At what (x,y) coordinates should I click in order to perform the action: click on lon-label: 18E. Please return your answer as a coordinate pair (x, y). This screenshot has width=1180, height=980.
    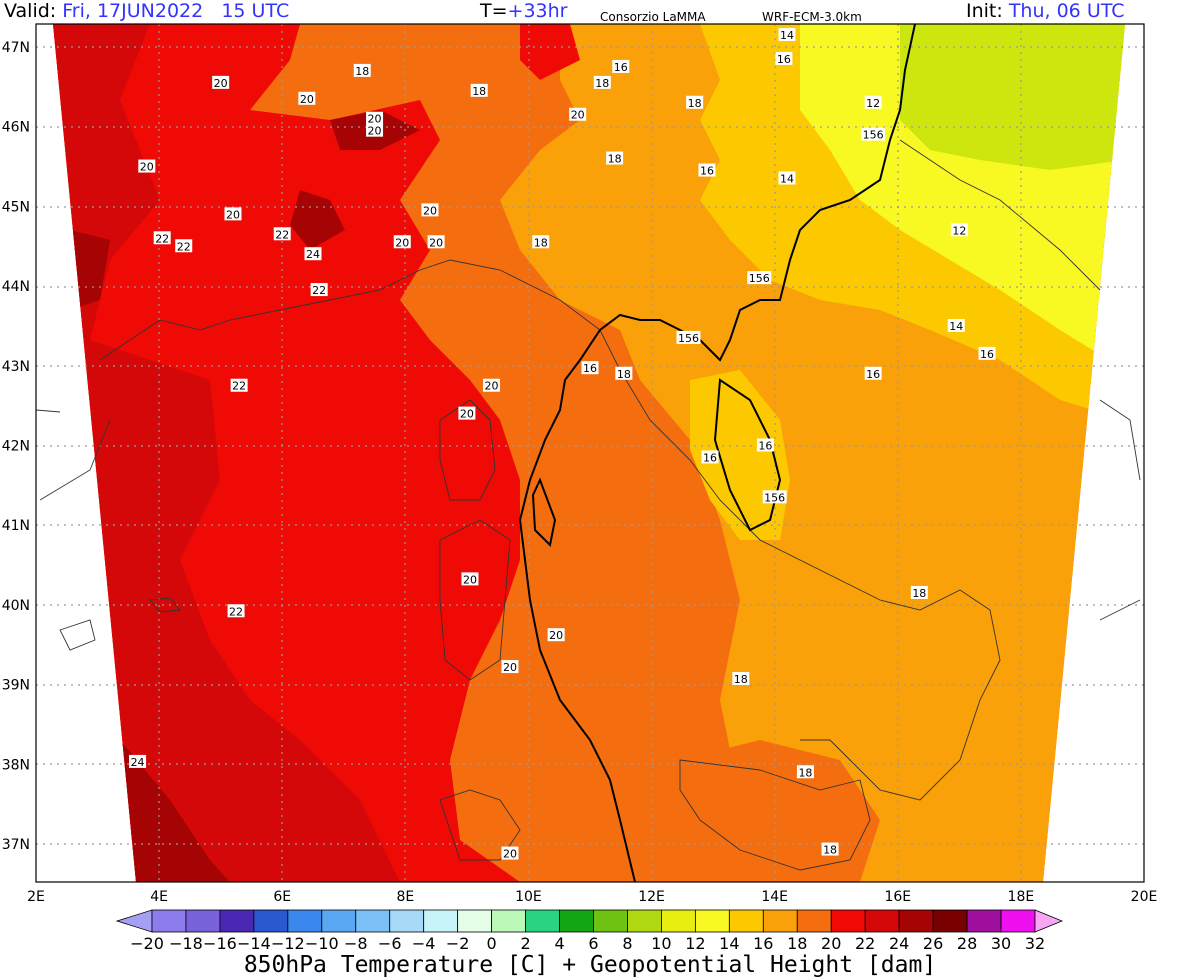
    Looking at the image, I should click on (1021, 897).